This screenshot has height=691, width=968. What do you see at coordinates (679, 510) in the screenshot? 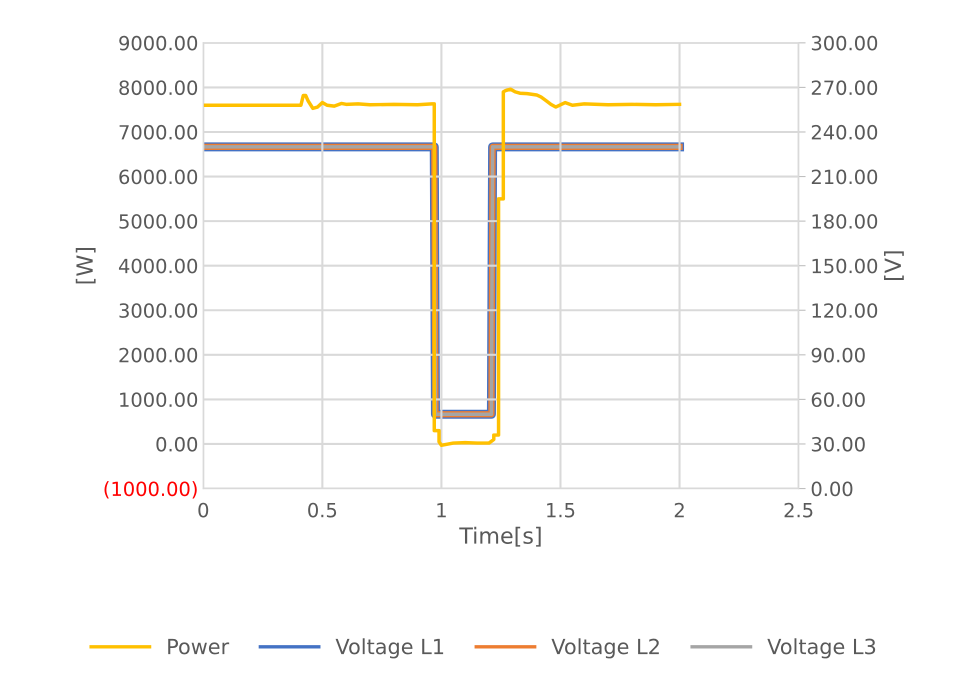
I see `x-tick-label: 2` at bounding box center [679, 510].